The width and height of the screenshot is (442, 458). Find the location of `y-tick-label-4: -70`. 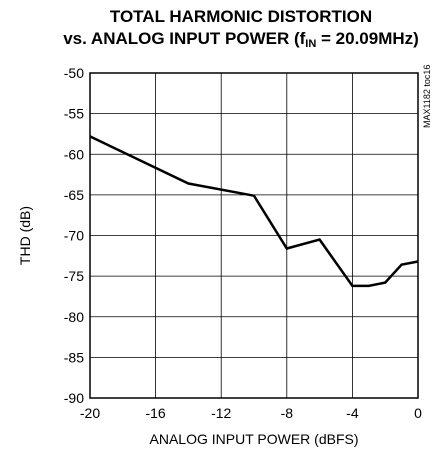

y-tick-label-4: -70 is located at coordinates (74, 236).